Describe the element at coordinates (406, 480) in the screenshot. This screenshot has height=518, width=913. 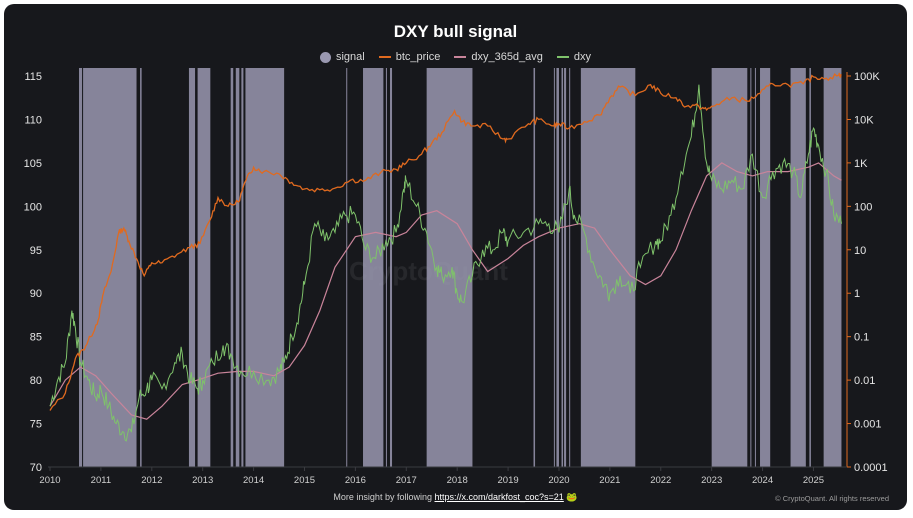
I see `x-tick-2017: 2017` at that location.